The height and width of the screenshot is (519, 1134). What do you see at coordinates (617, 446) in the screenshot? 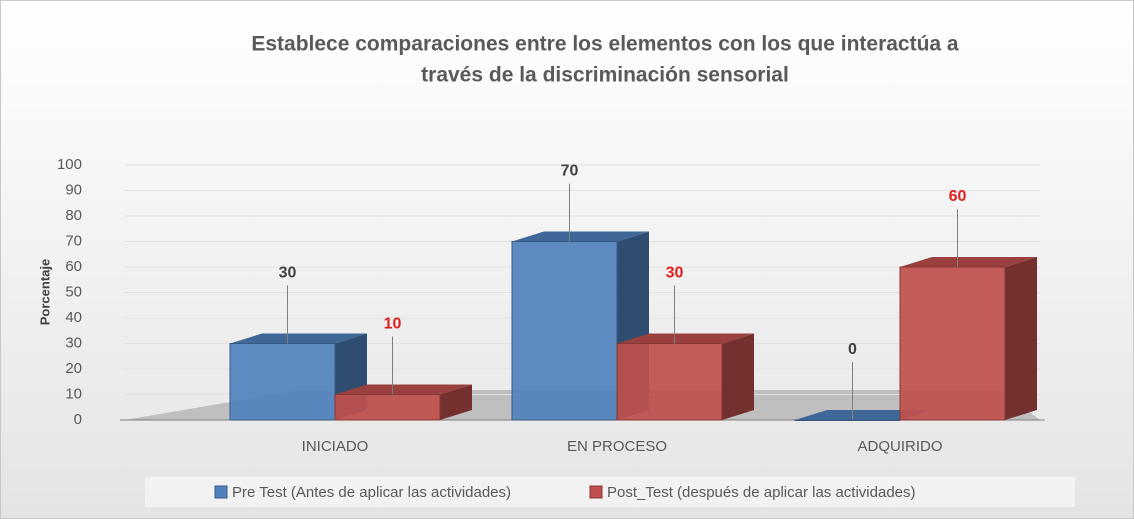
I see `x-tick-label: EN PROCESO` at bounding box center [617, 446].